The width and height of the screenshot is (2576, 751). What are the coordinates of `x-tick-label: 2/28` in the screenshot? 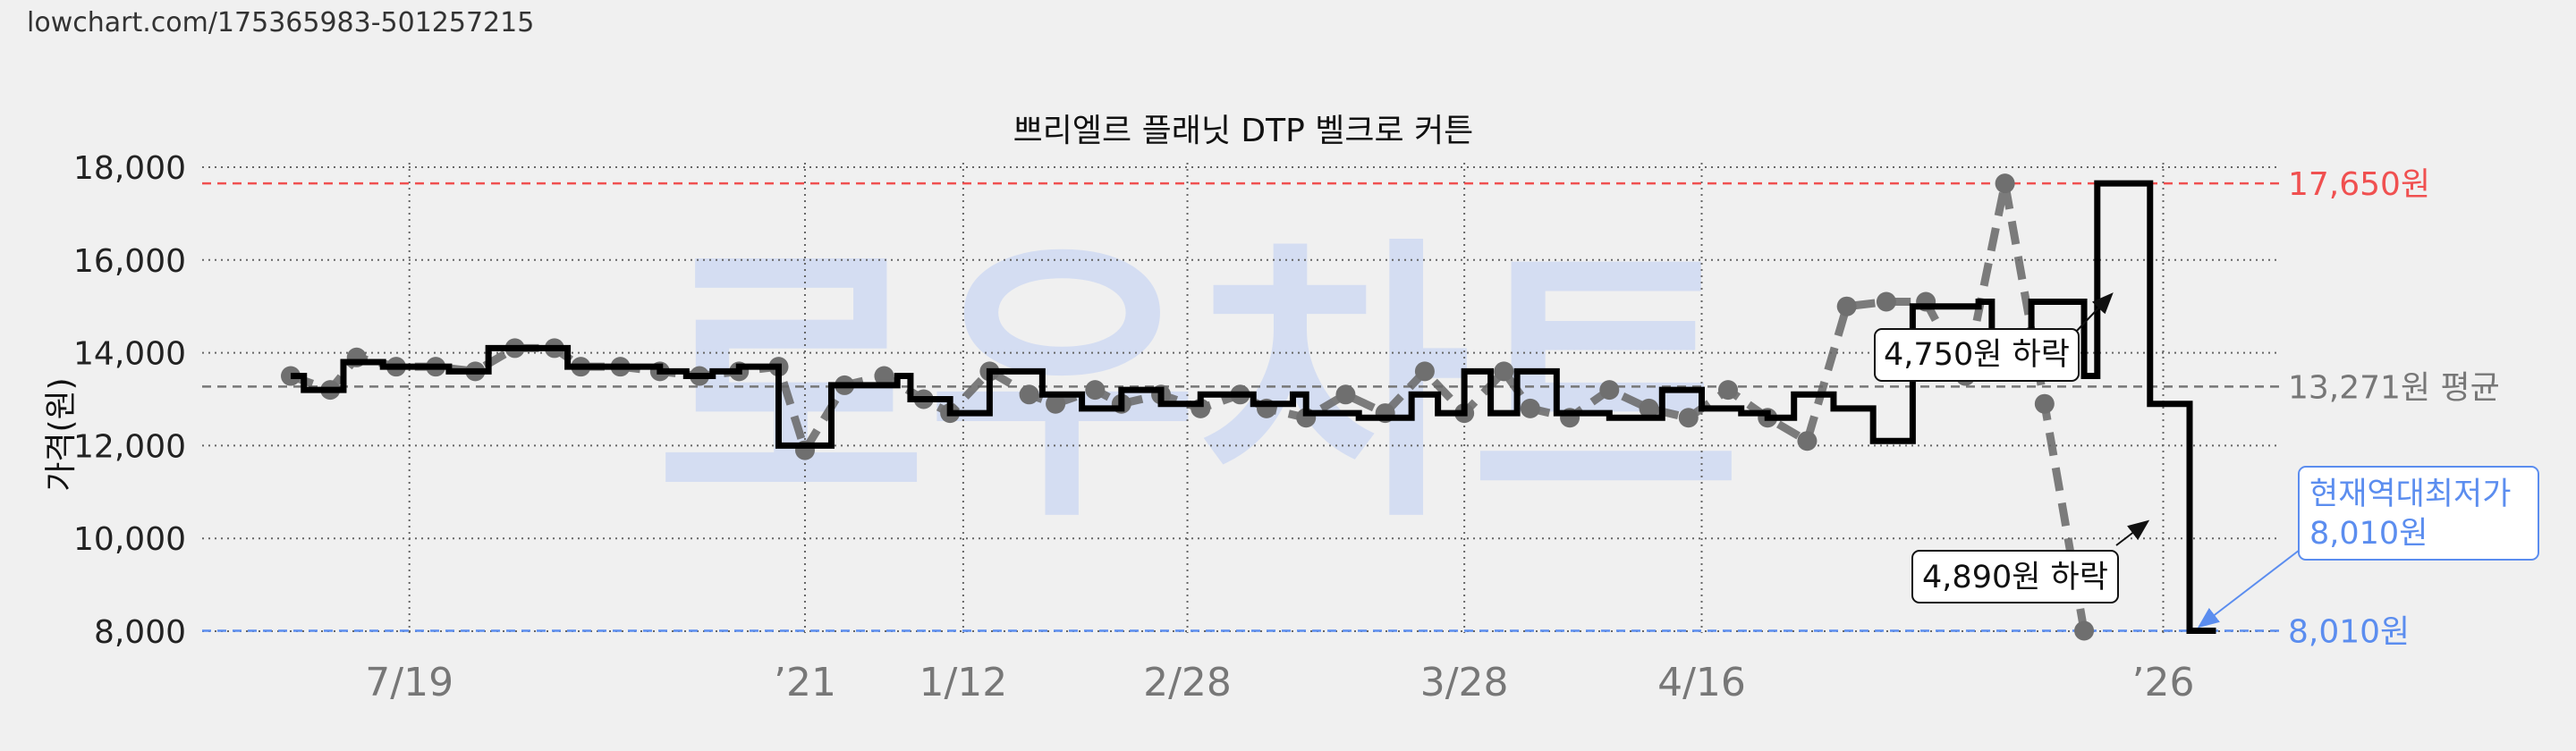 It's located at (1187, 682).